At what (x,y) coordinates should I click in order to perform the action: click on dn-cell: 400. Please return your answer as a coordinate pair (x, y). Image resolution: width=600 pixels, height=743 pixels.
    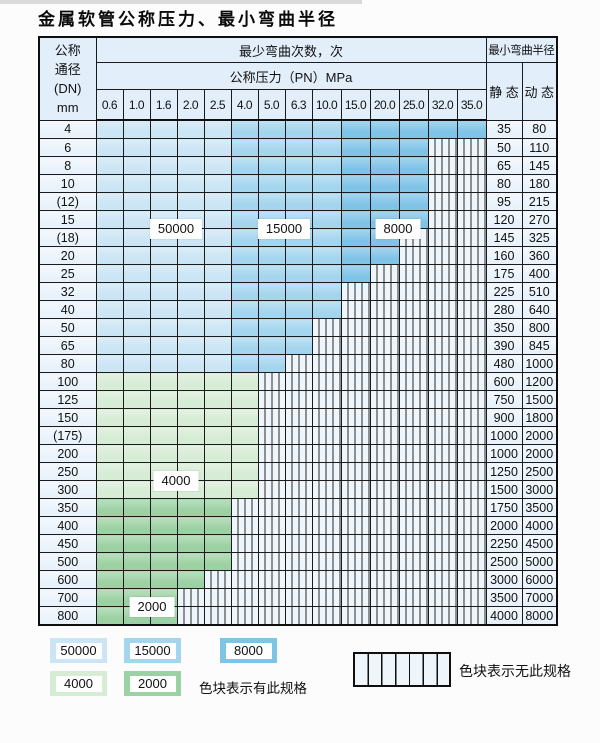
    Looking at the image, I should click on (67, 525).